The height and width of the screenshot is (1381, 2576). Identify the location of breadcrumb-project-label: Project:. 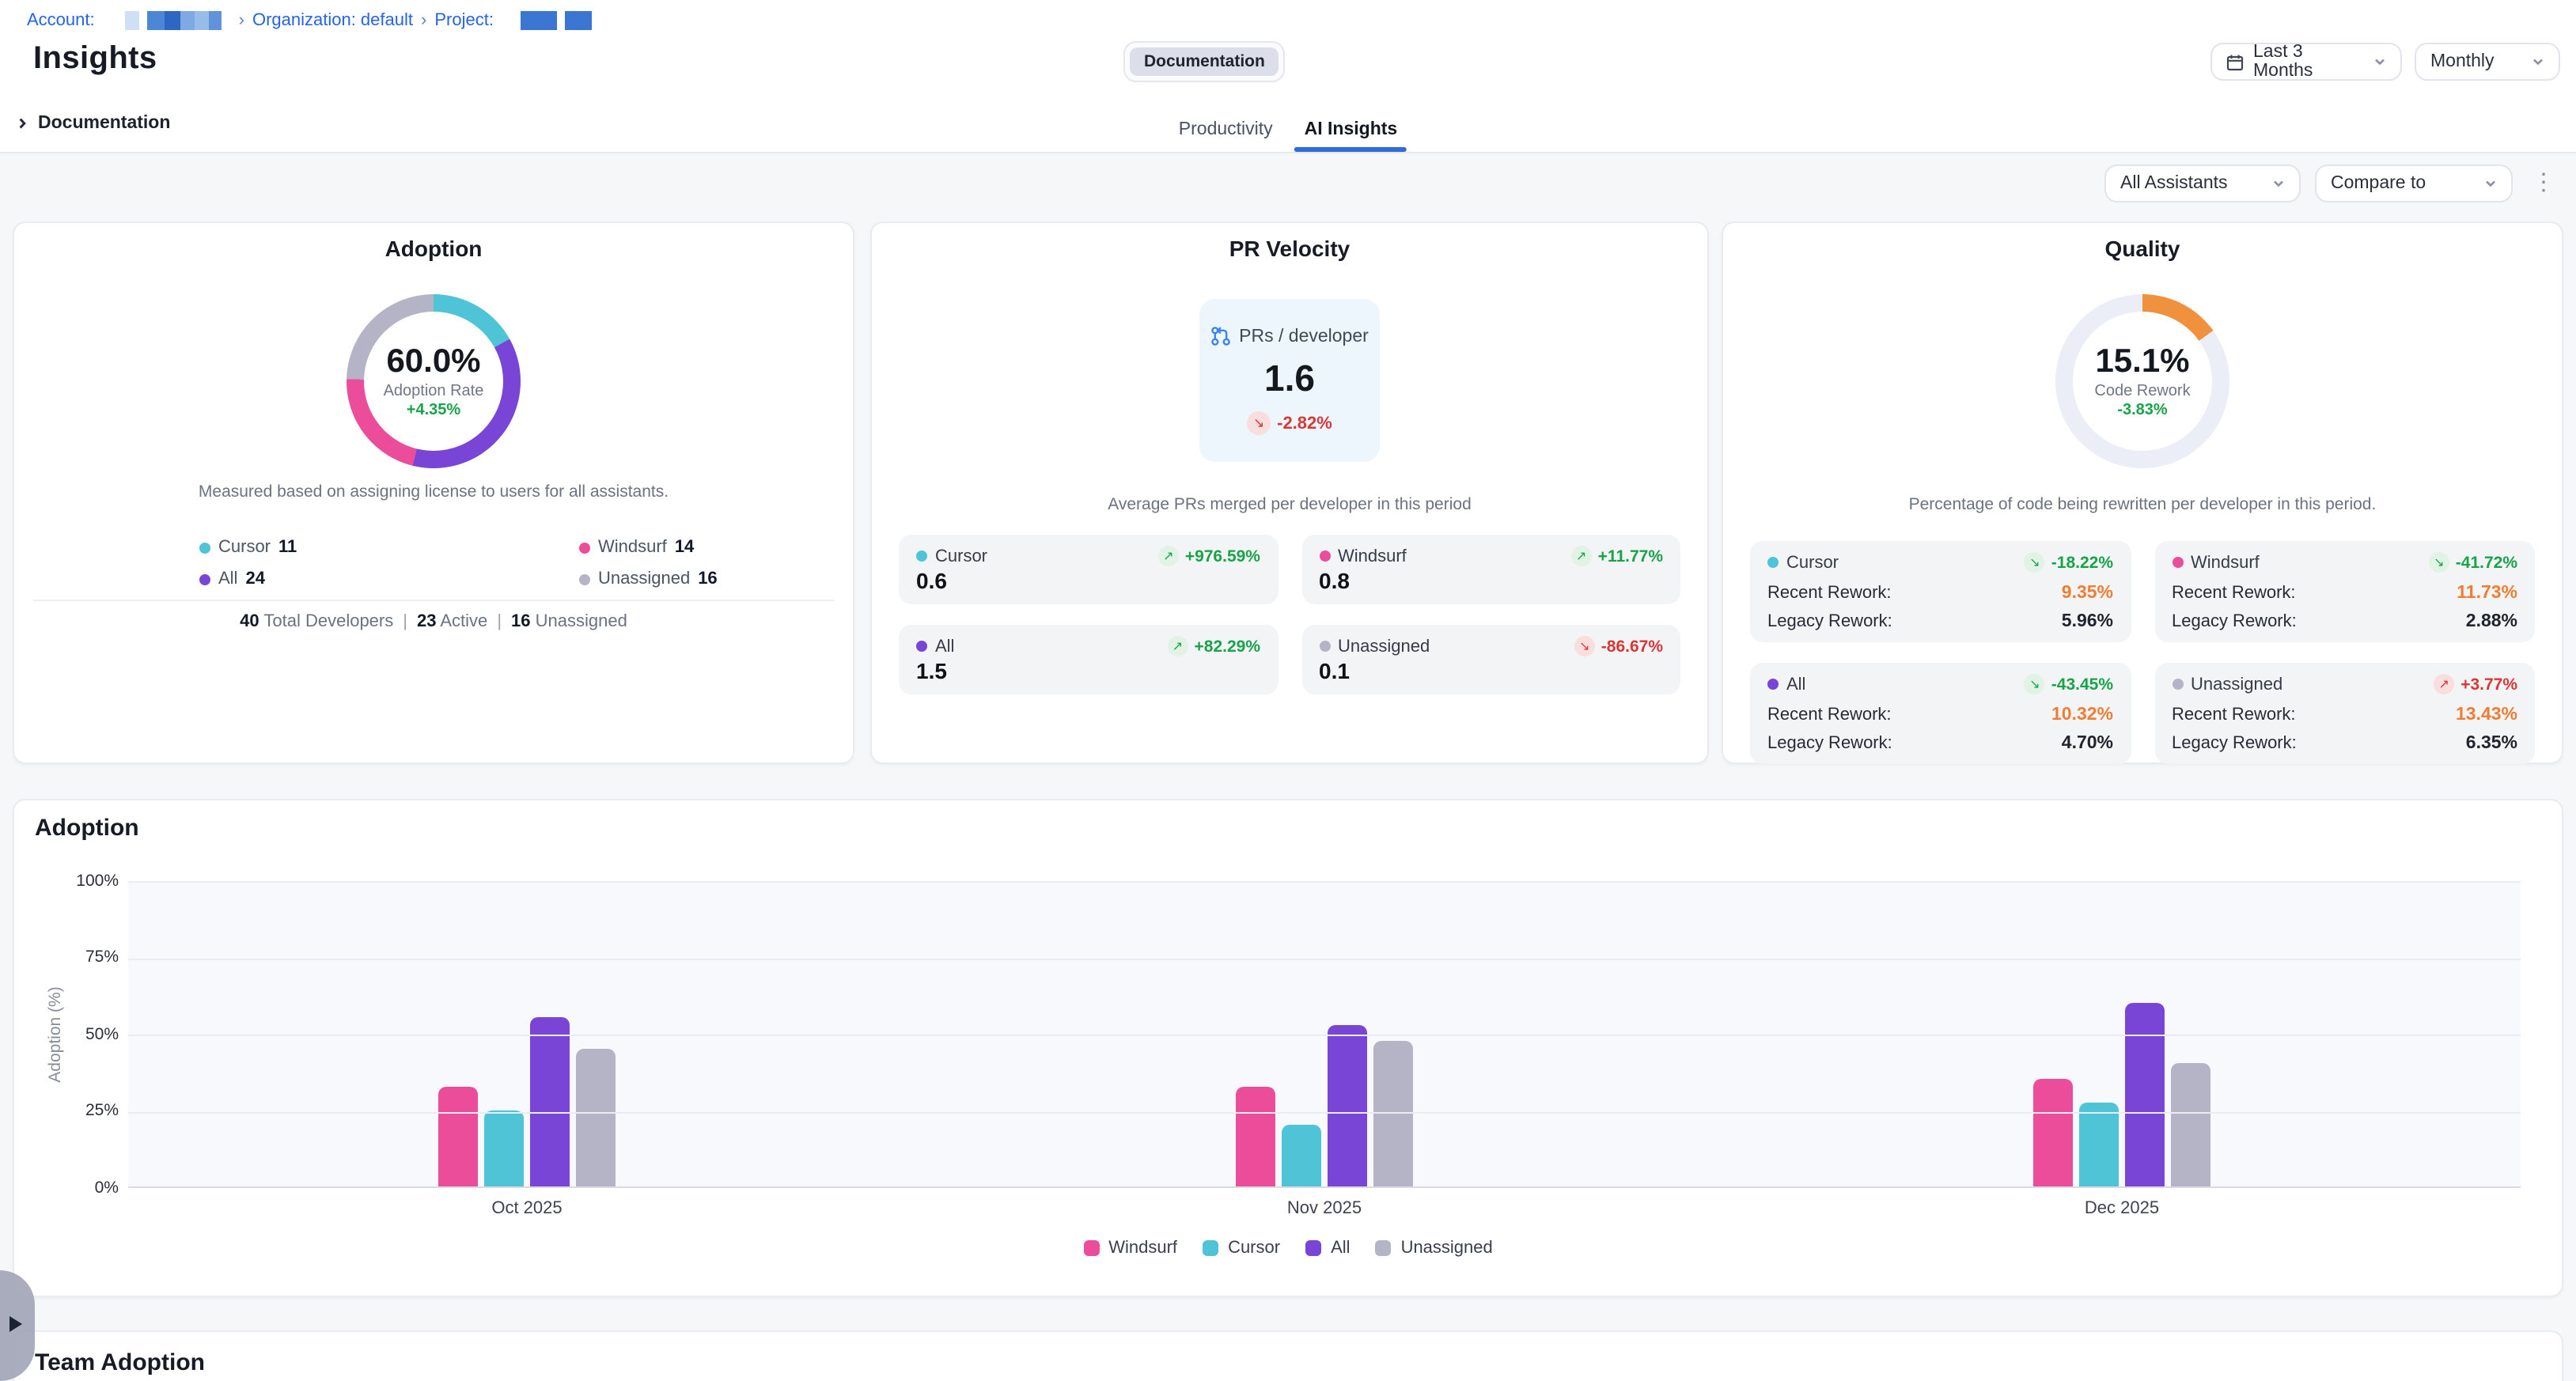
(464, 20).